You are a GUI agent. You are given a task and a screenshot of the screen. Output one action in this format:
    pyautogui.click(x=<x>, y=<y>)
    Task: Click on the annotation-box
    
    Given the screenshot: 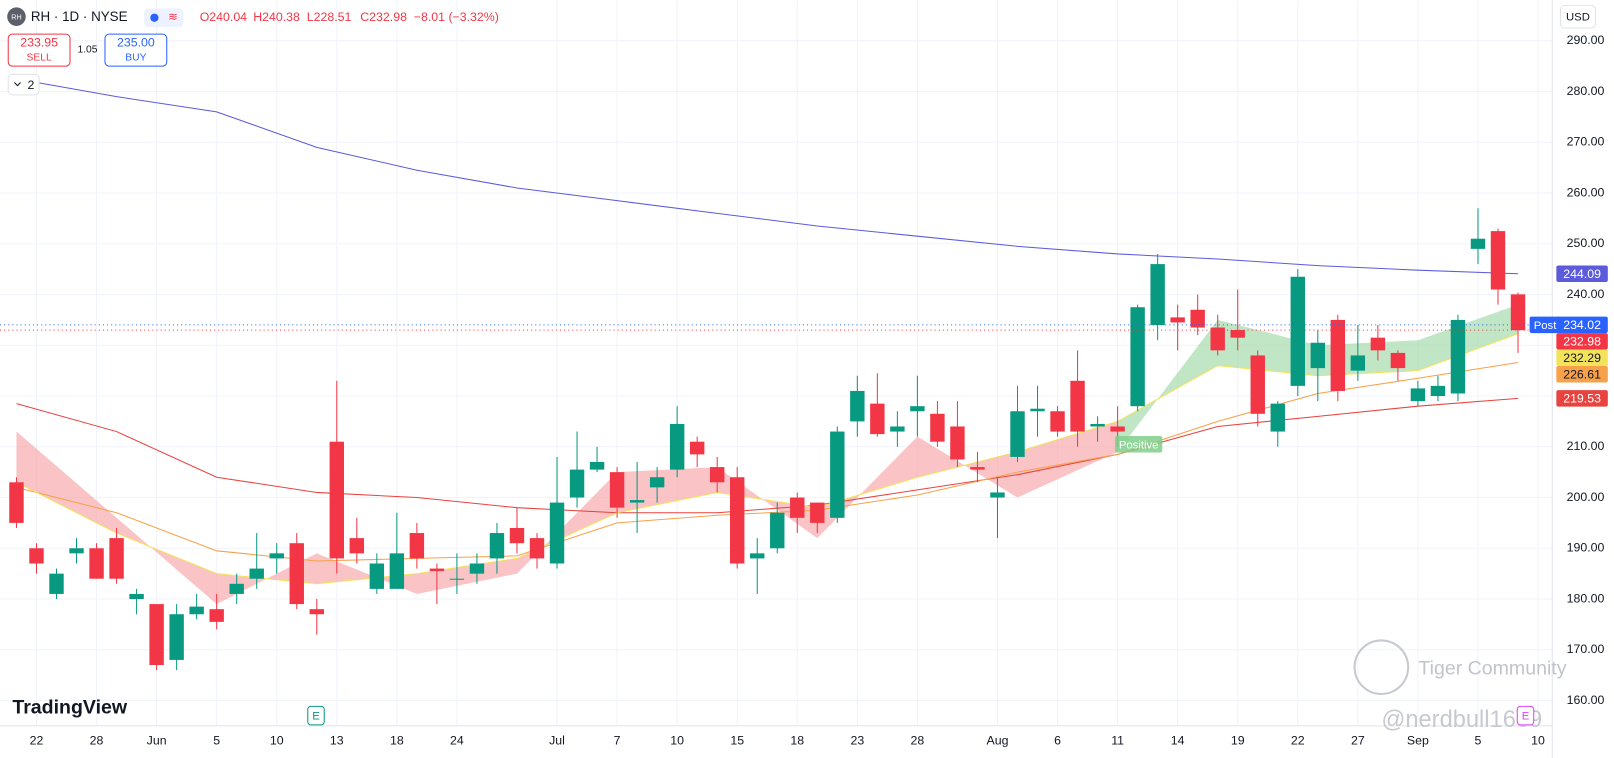 What is the action you would take?
    pyautogui.click(x=1138, y=444)
    